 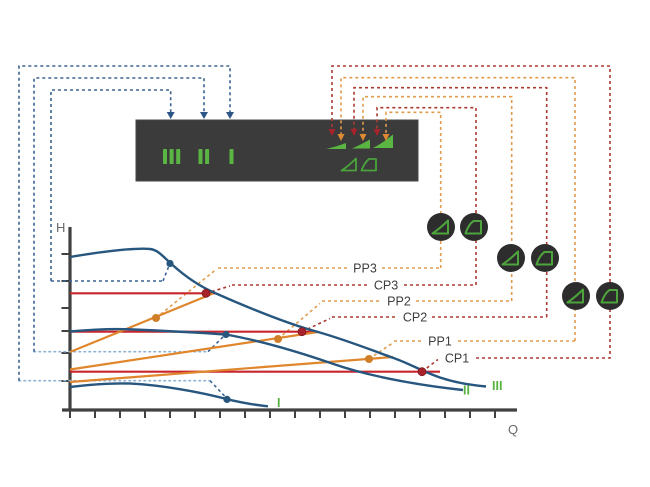 What do you see at coordinates (204, 156) in the screenshot?
I see `speed-indicator-ii` at bounding box center [204, 156].